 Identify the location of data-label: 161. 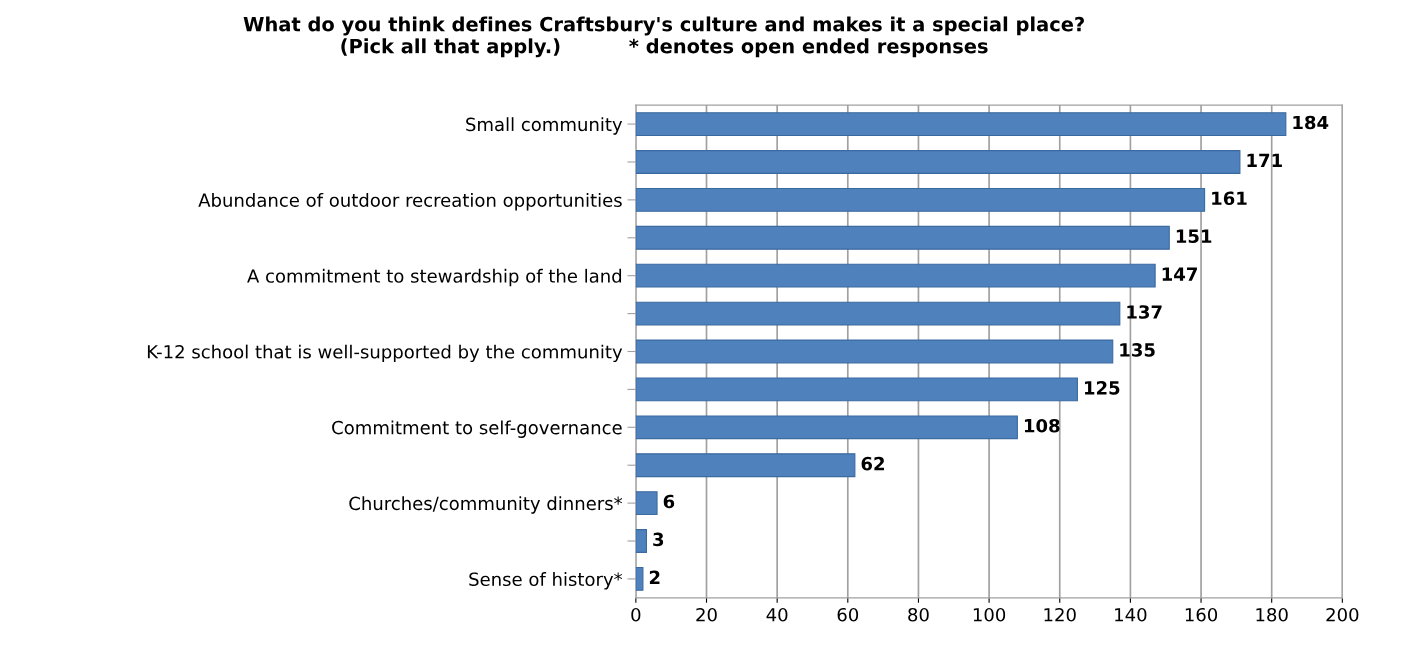
(1229, 198).